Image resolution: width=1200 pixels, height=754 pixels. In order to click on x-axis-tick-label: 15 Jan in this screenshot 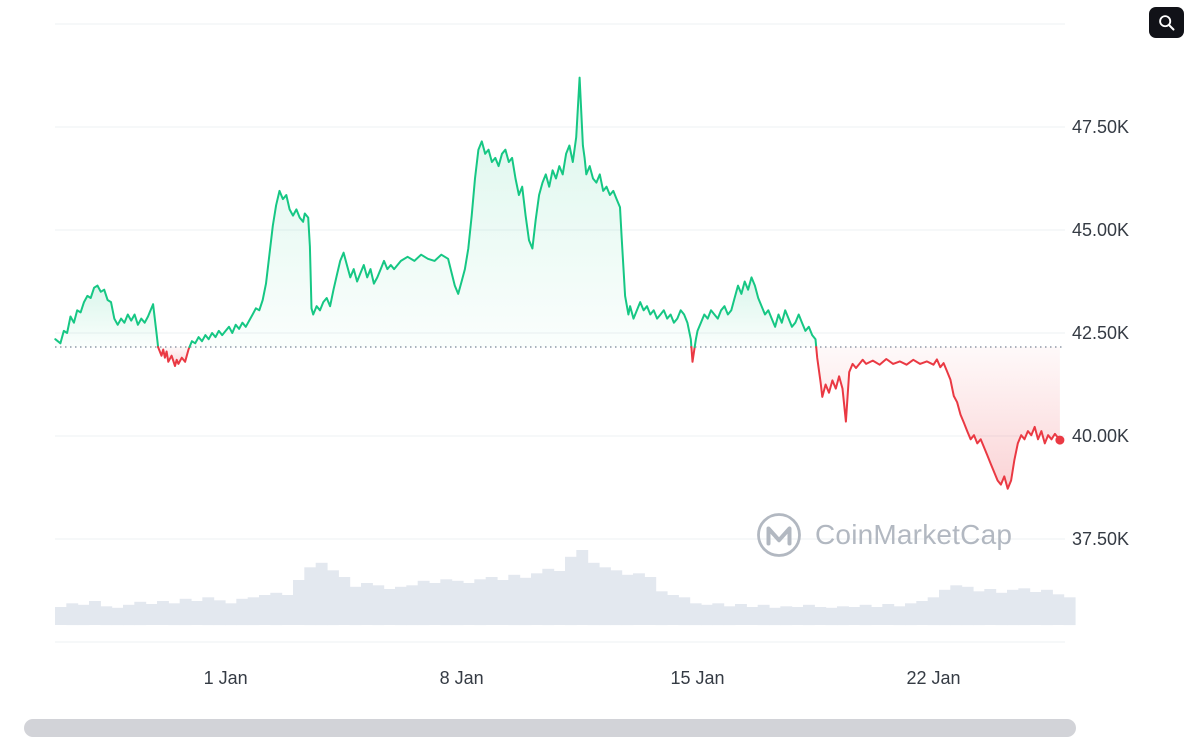, I will do `click(697, 678)`.